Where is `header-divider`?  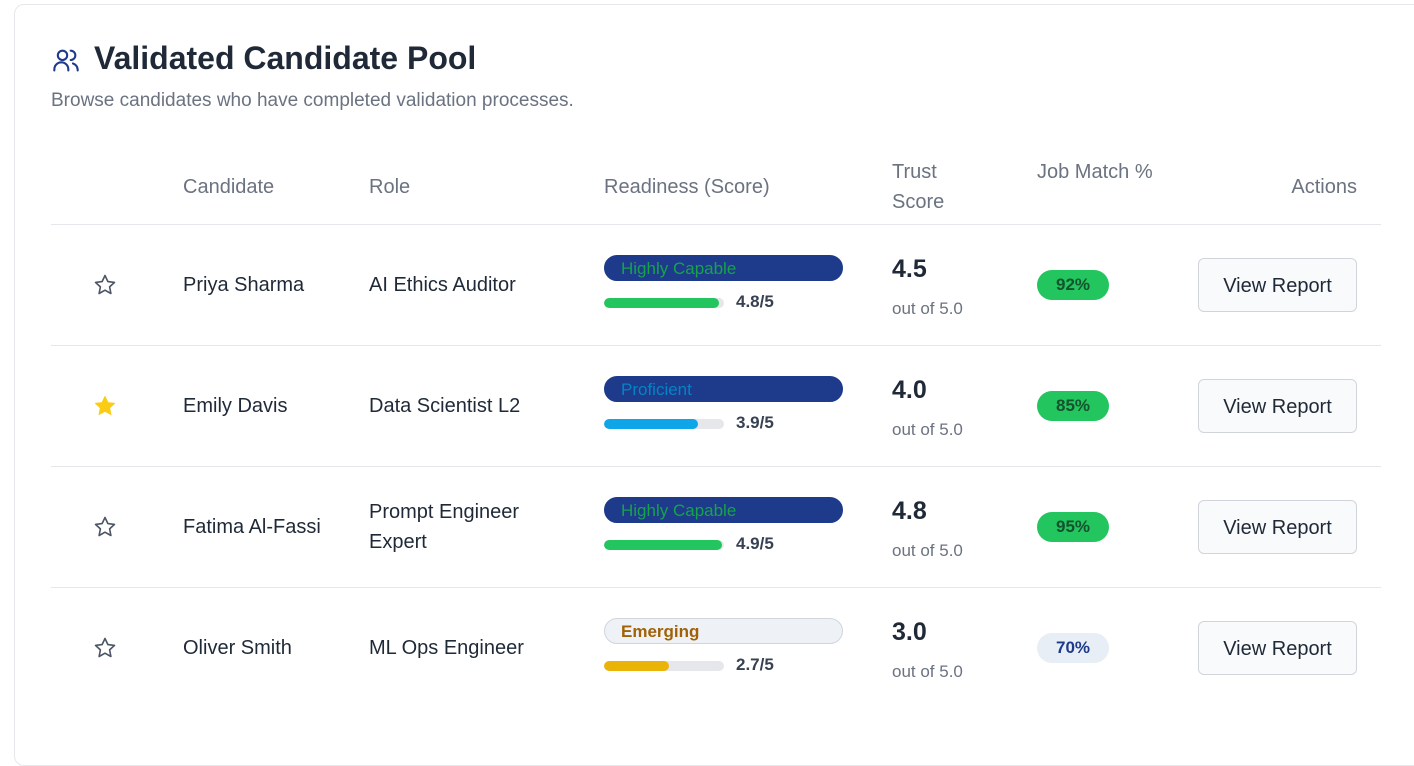
header-divider is located at coordinates (716, 224).